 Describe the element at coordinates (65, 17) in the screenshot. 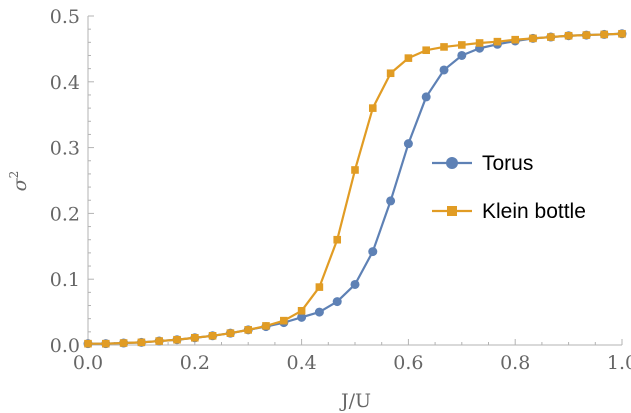

I see `y-tick-label: 0.5` at that location.